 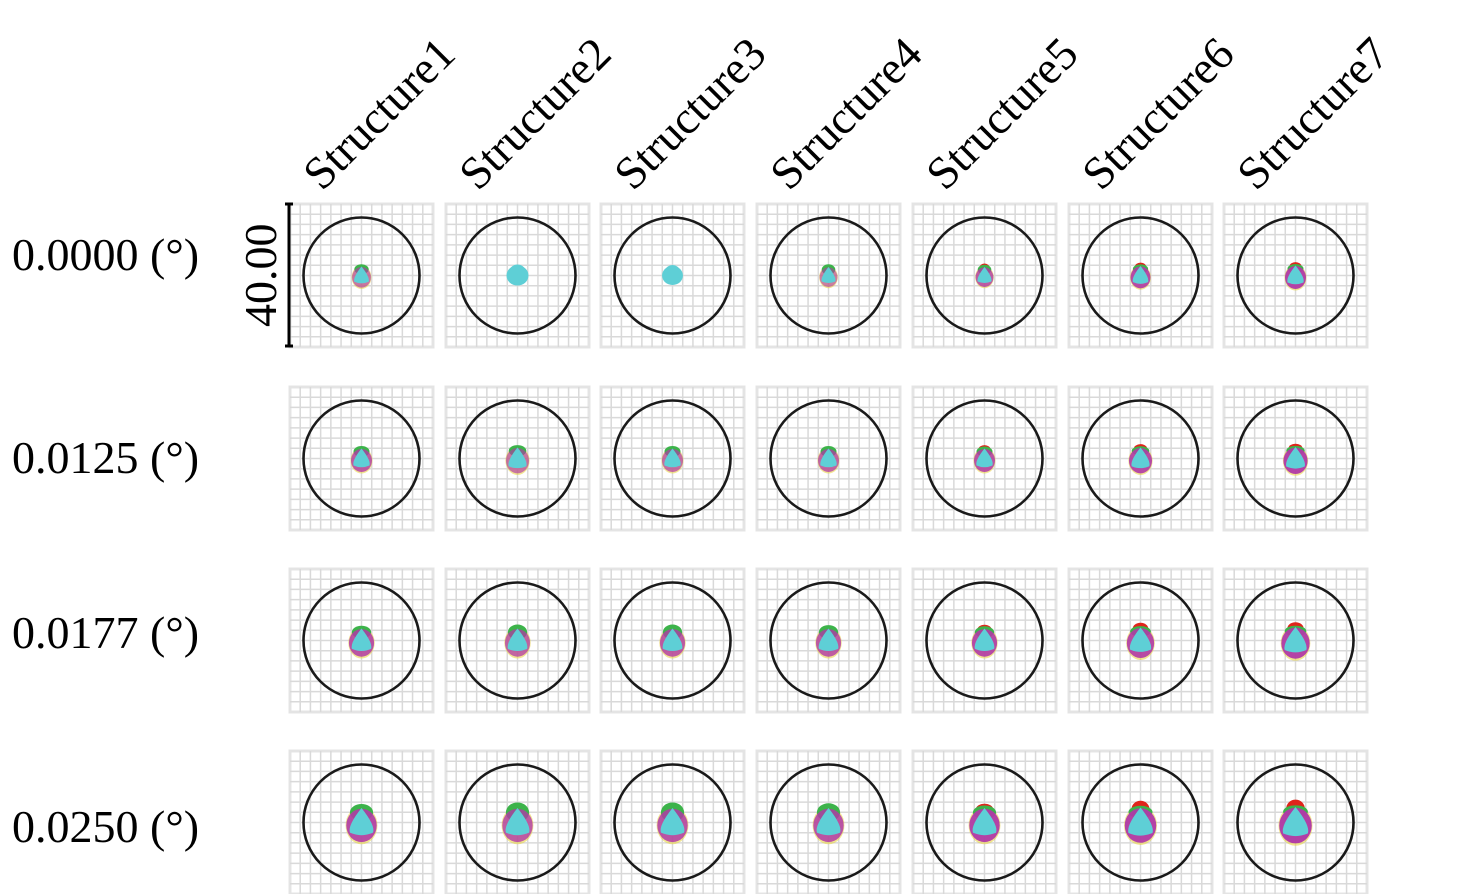 What do you see at coordinates (105, 632) in the screenshot?
I see `row-label: 0.0177 (°)` at bounding box center [105, 632].